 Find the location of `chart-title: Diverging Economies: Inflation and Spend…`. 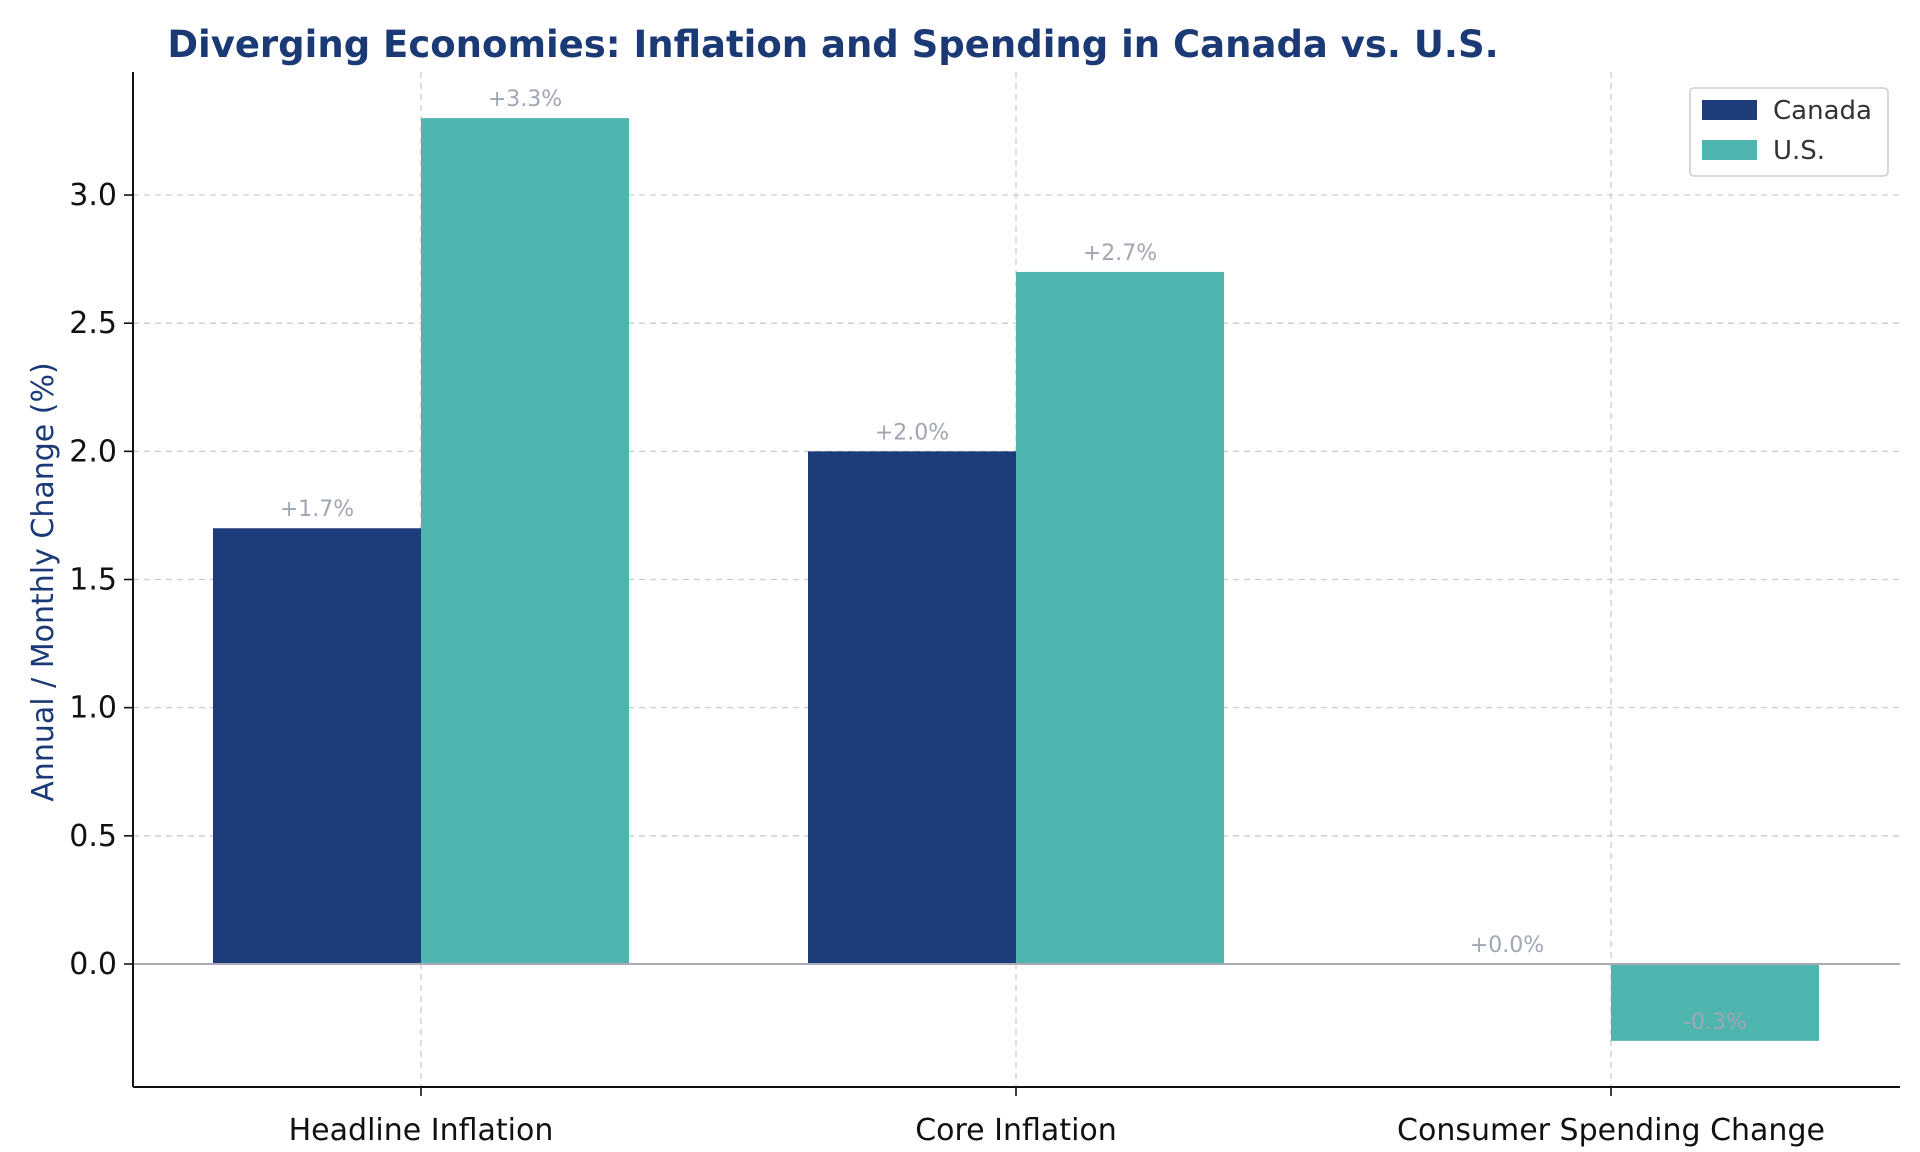

chart-title: Diverging Economies: Inflation and Spend… is located at coordinates (832, 44).